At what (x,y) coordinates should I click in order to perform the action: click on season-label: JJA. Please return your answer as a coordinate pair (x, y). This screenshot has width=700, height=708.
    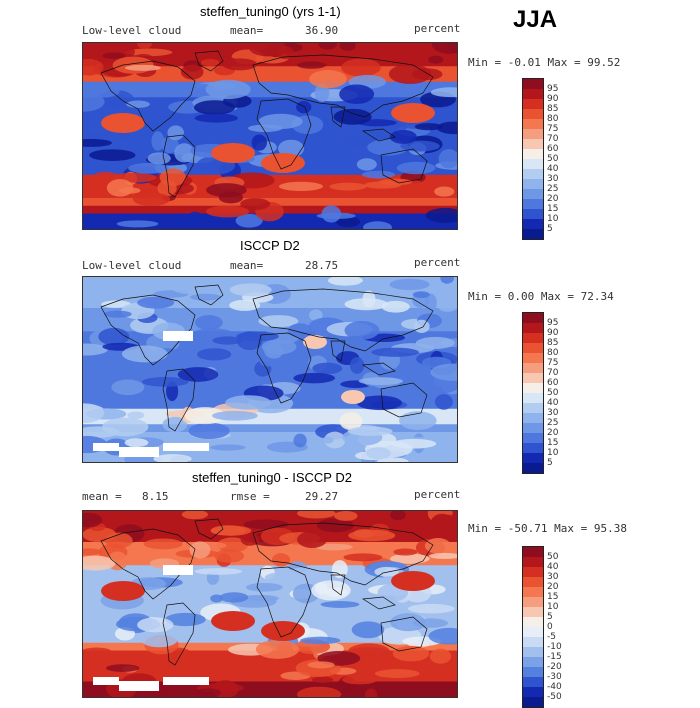
    Looking at the image, I should click on (535, 19).